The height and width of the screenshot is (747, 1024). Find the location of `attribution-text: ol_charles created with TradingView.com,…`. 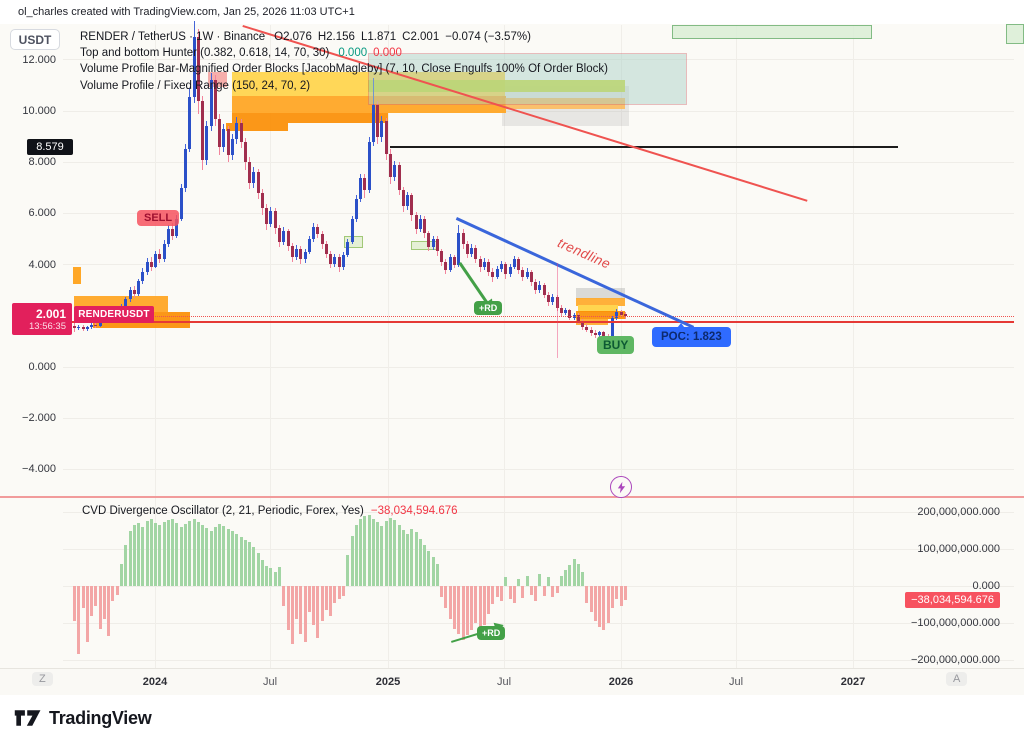

attribution-text: ol_charles created with TradingView.com,… is located at coordinates (186, 12).